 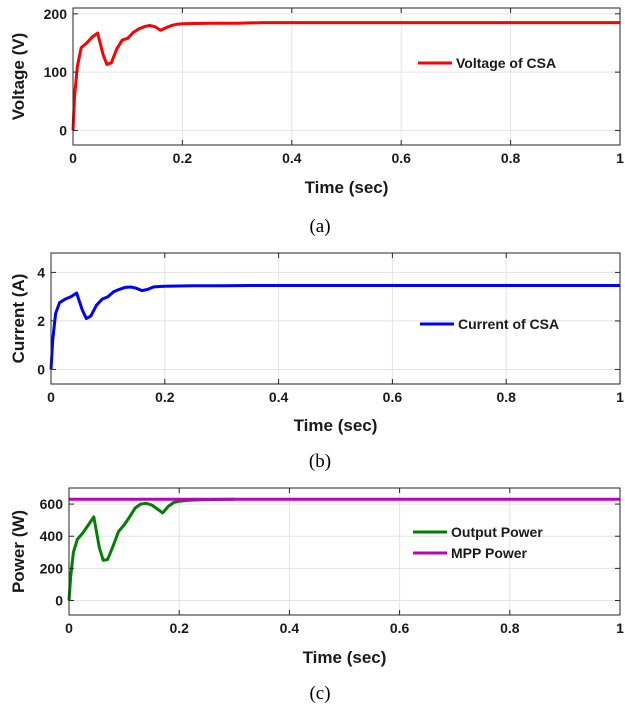 I want to click on panel-caption: (a), so click(x=319, y=226).